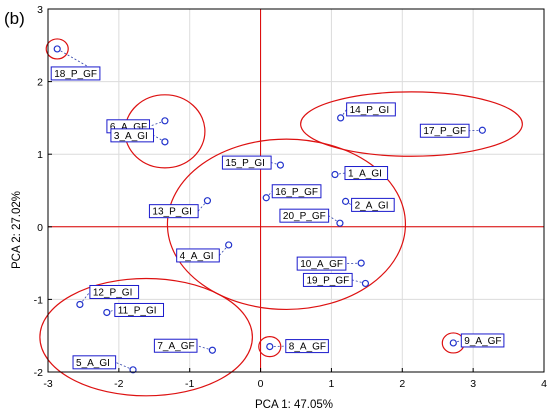 Image resolution: width=550 pixels, height=413 pixels. I want to click on point-label: 13_P_GI, so click(171, 212).